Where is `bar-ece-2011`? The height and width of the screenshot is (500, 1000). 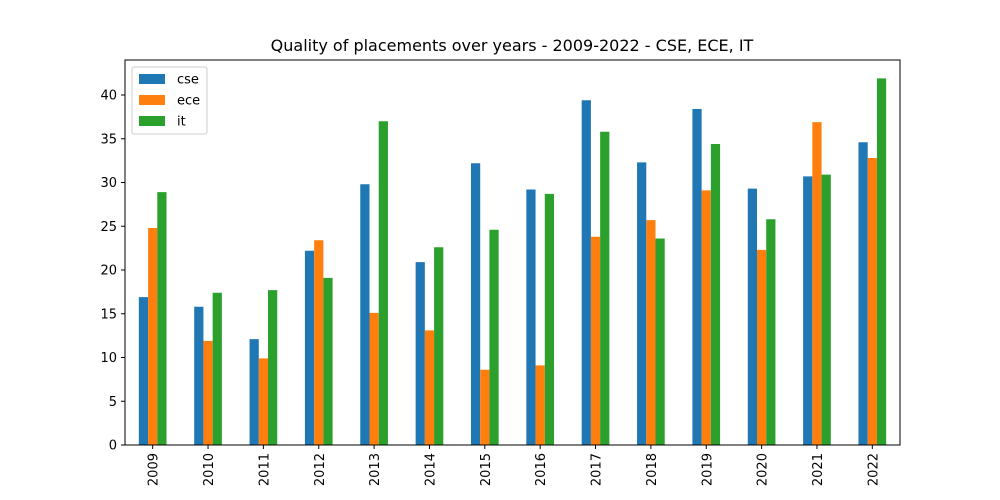 bar-ece-2011 is located at coordinates (263, 401).